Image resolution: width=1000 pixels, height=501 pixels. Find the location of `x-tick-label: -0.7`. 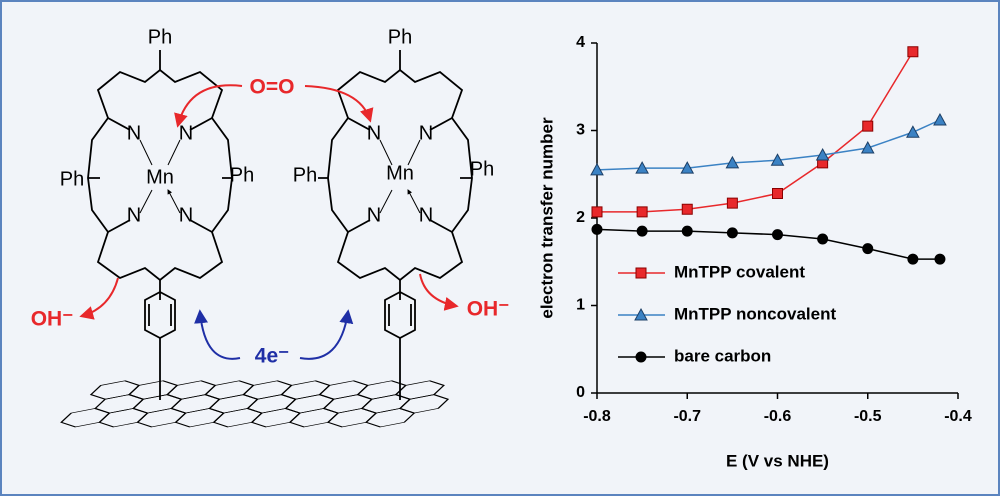

x-tick-label: -0.7 is located at coordinates (687, 416).